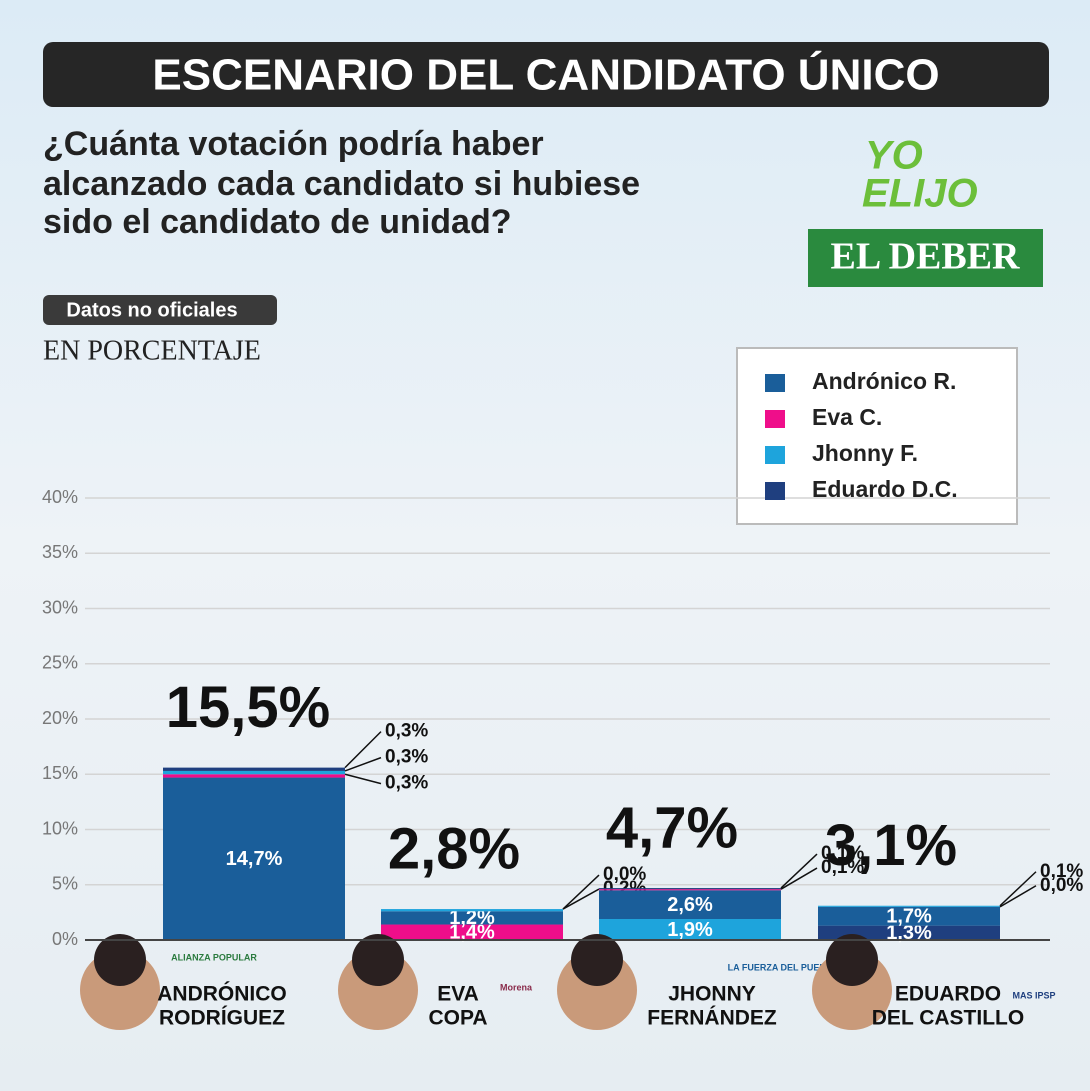 The width and height of the screenshot is (1090, 1091). What do you see at coordinates (783, 967) in the screenshot?
I see `party-logo: LA FUERZA DEL PUEBLO` at bounding box center [783, 967].